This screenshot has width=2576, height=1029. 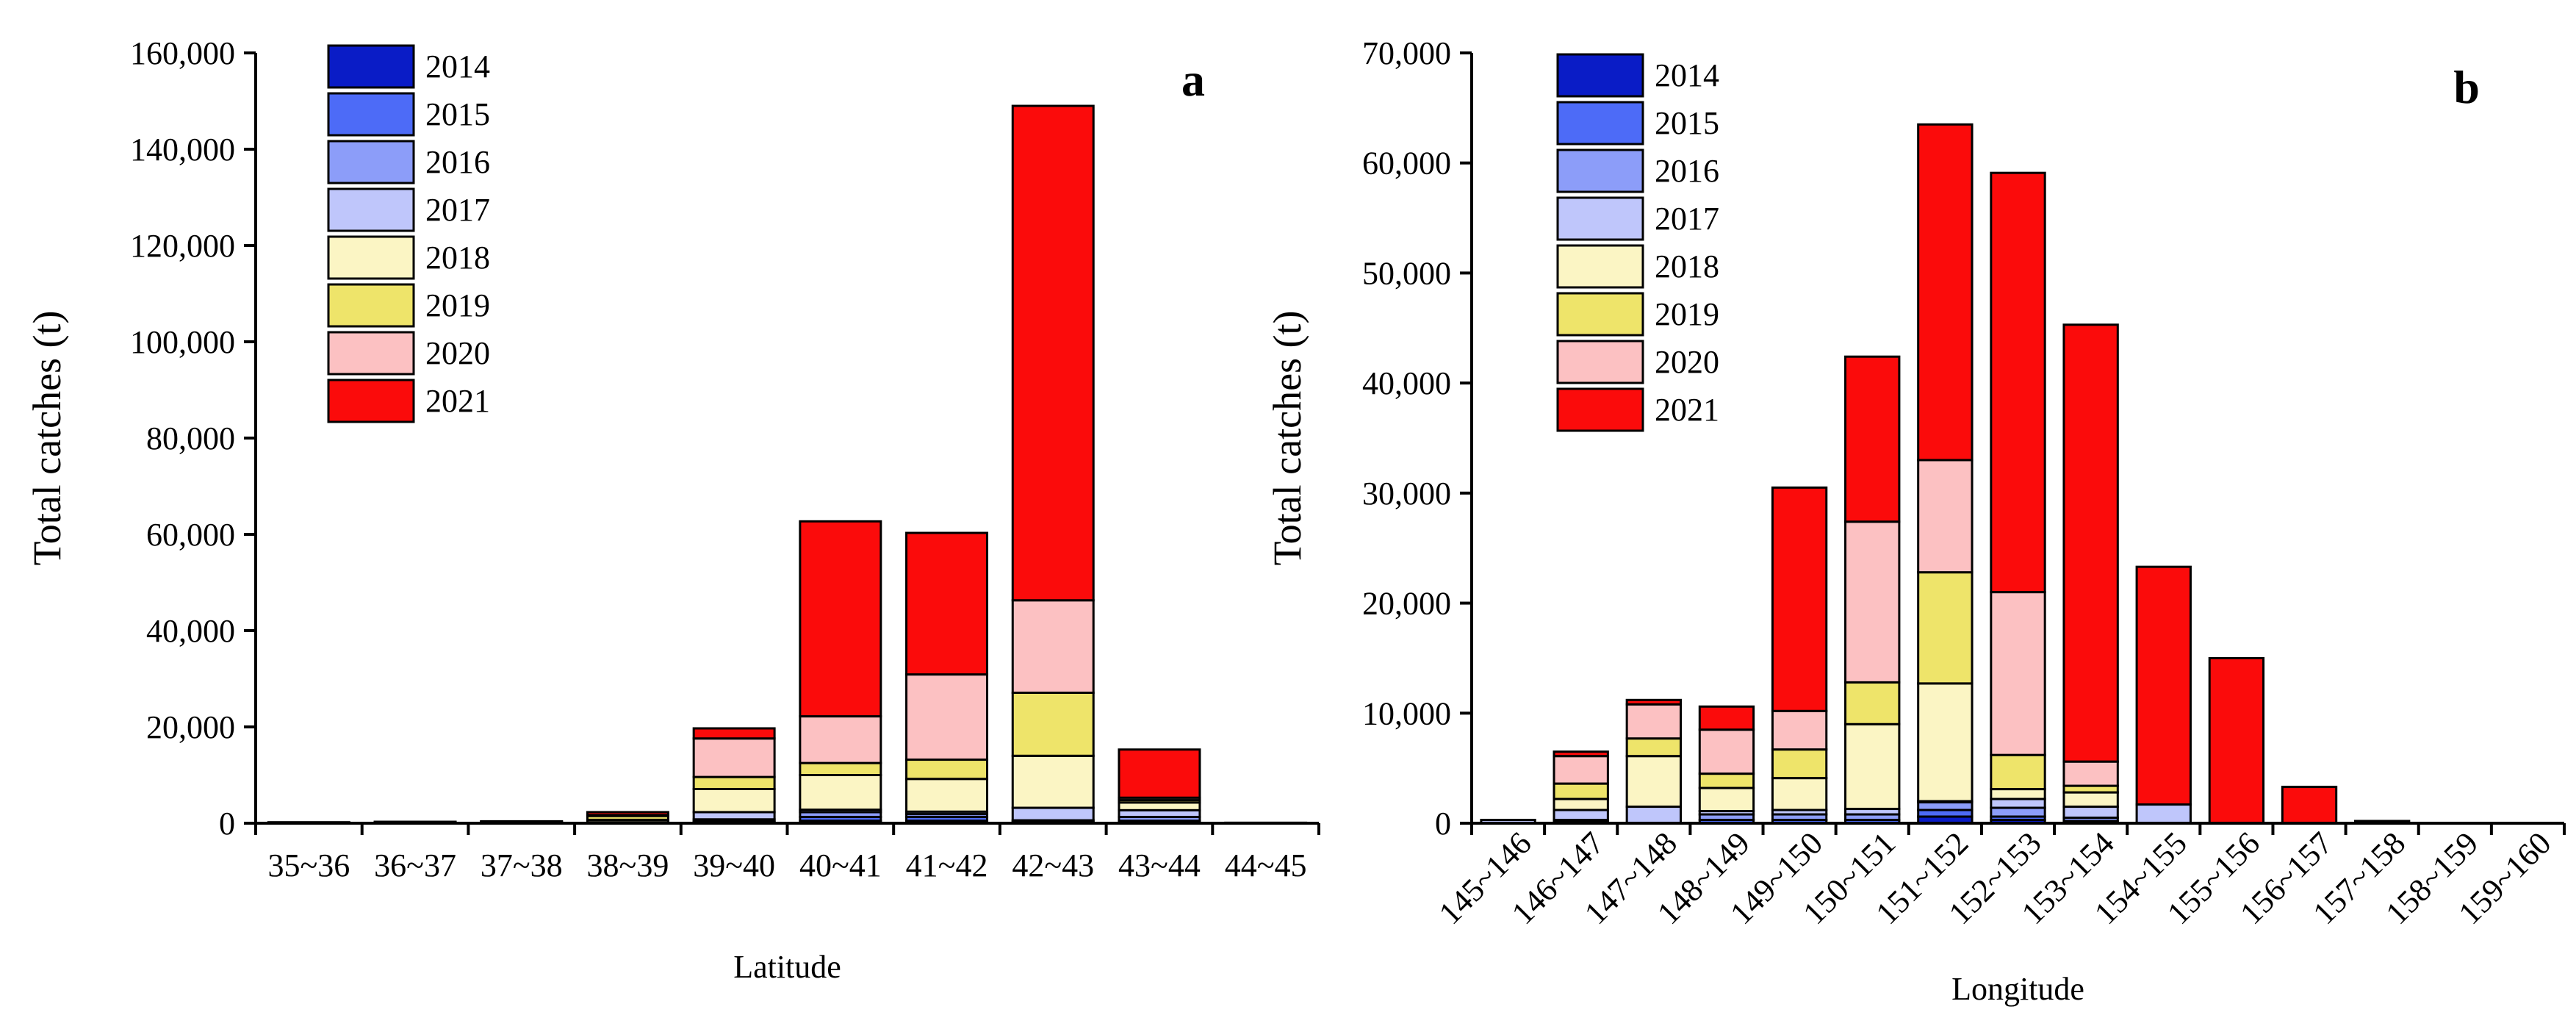 What do you see at coordinates (2090, 799) in the screenshot?
I see `bar-segment-153~154-2018` at bounding box center [2090, 799].